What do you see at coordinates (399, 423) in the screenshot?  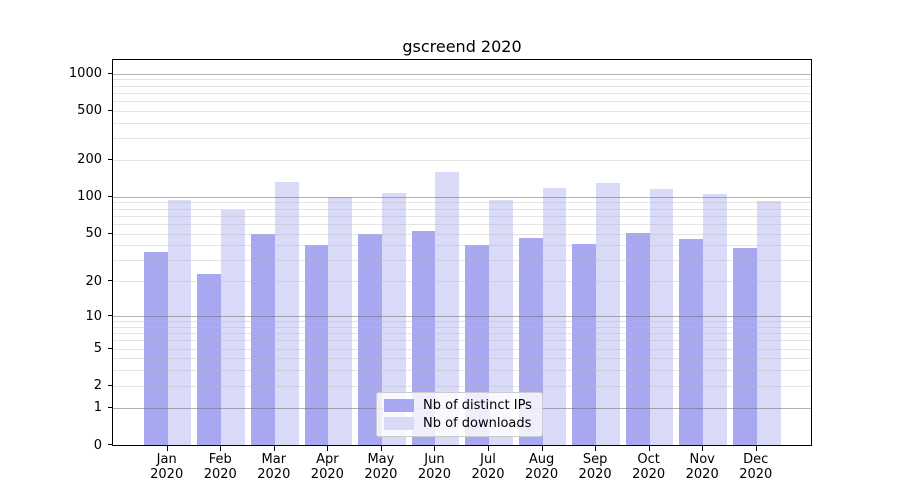 I see `legend-swatch-downloads` at bounding box center [399, 423].